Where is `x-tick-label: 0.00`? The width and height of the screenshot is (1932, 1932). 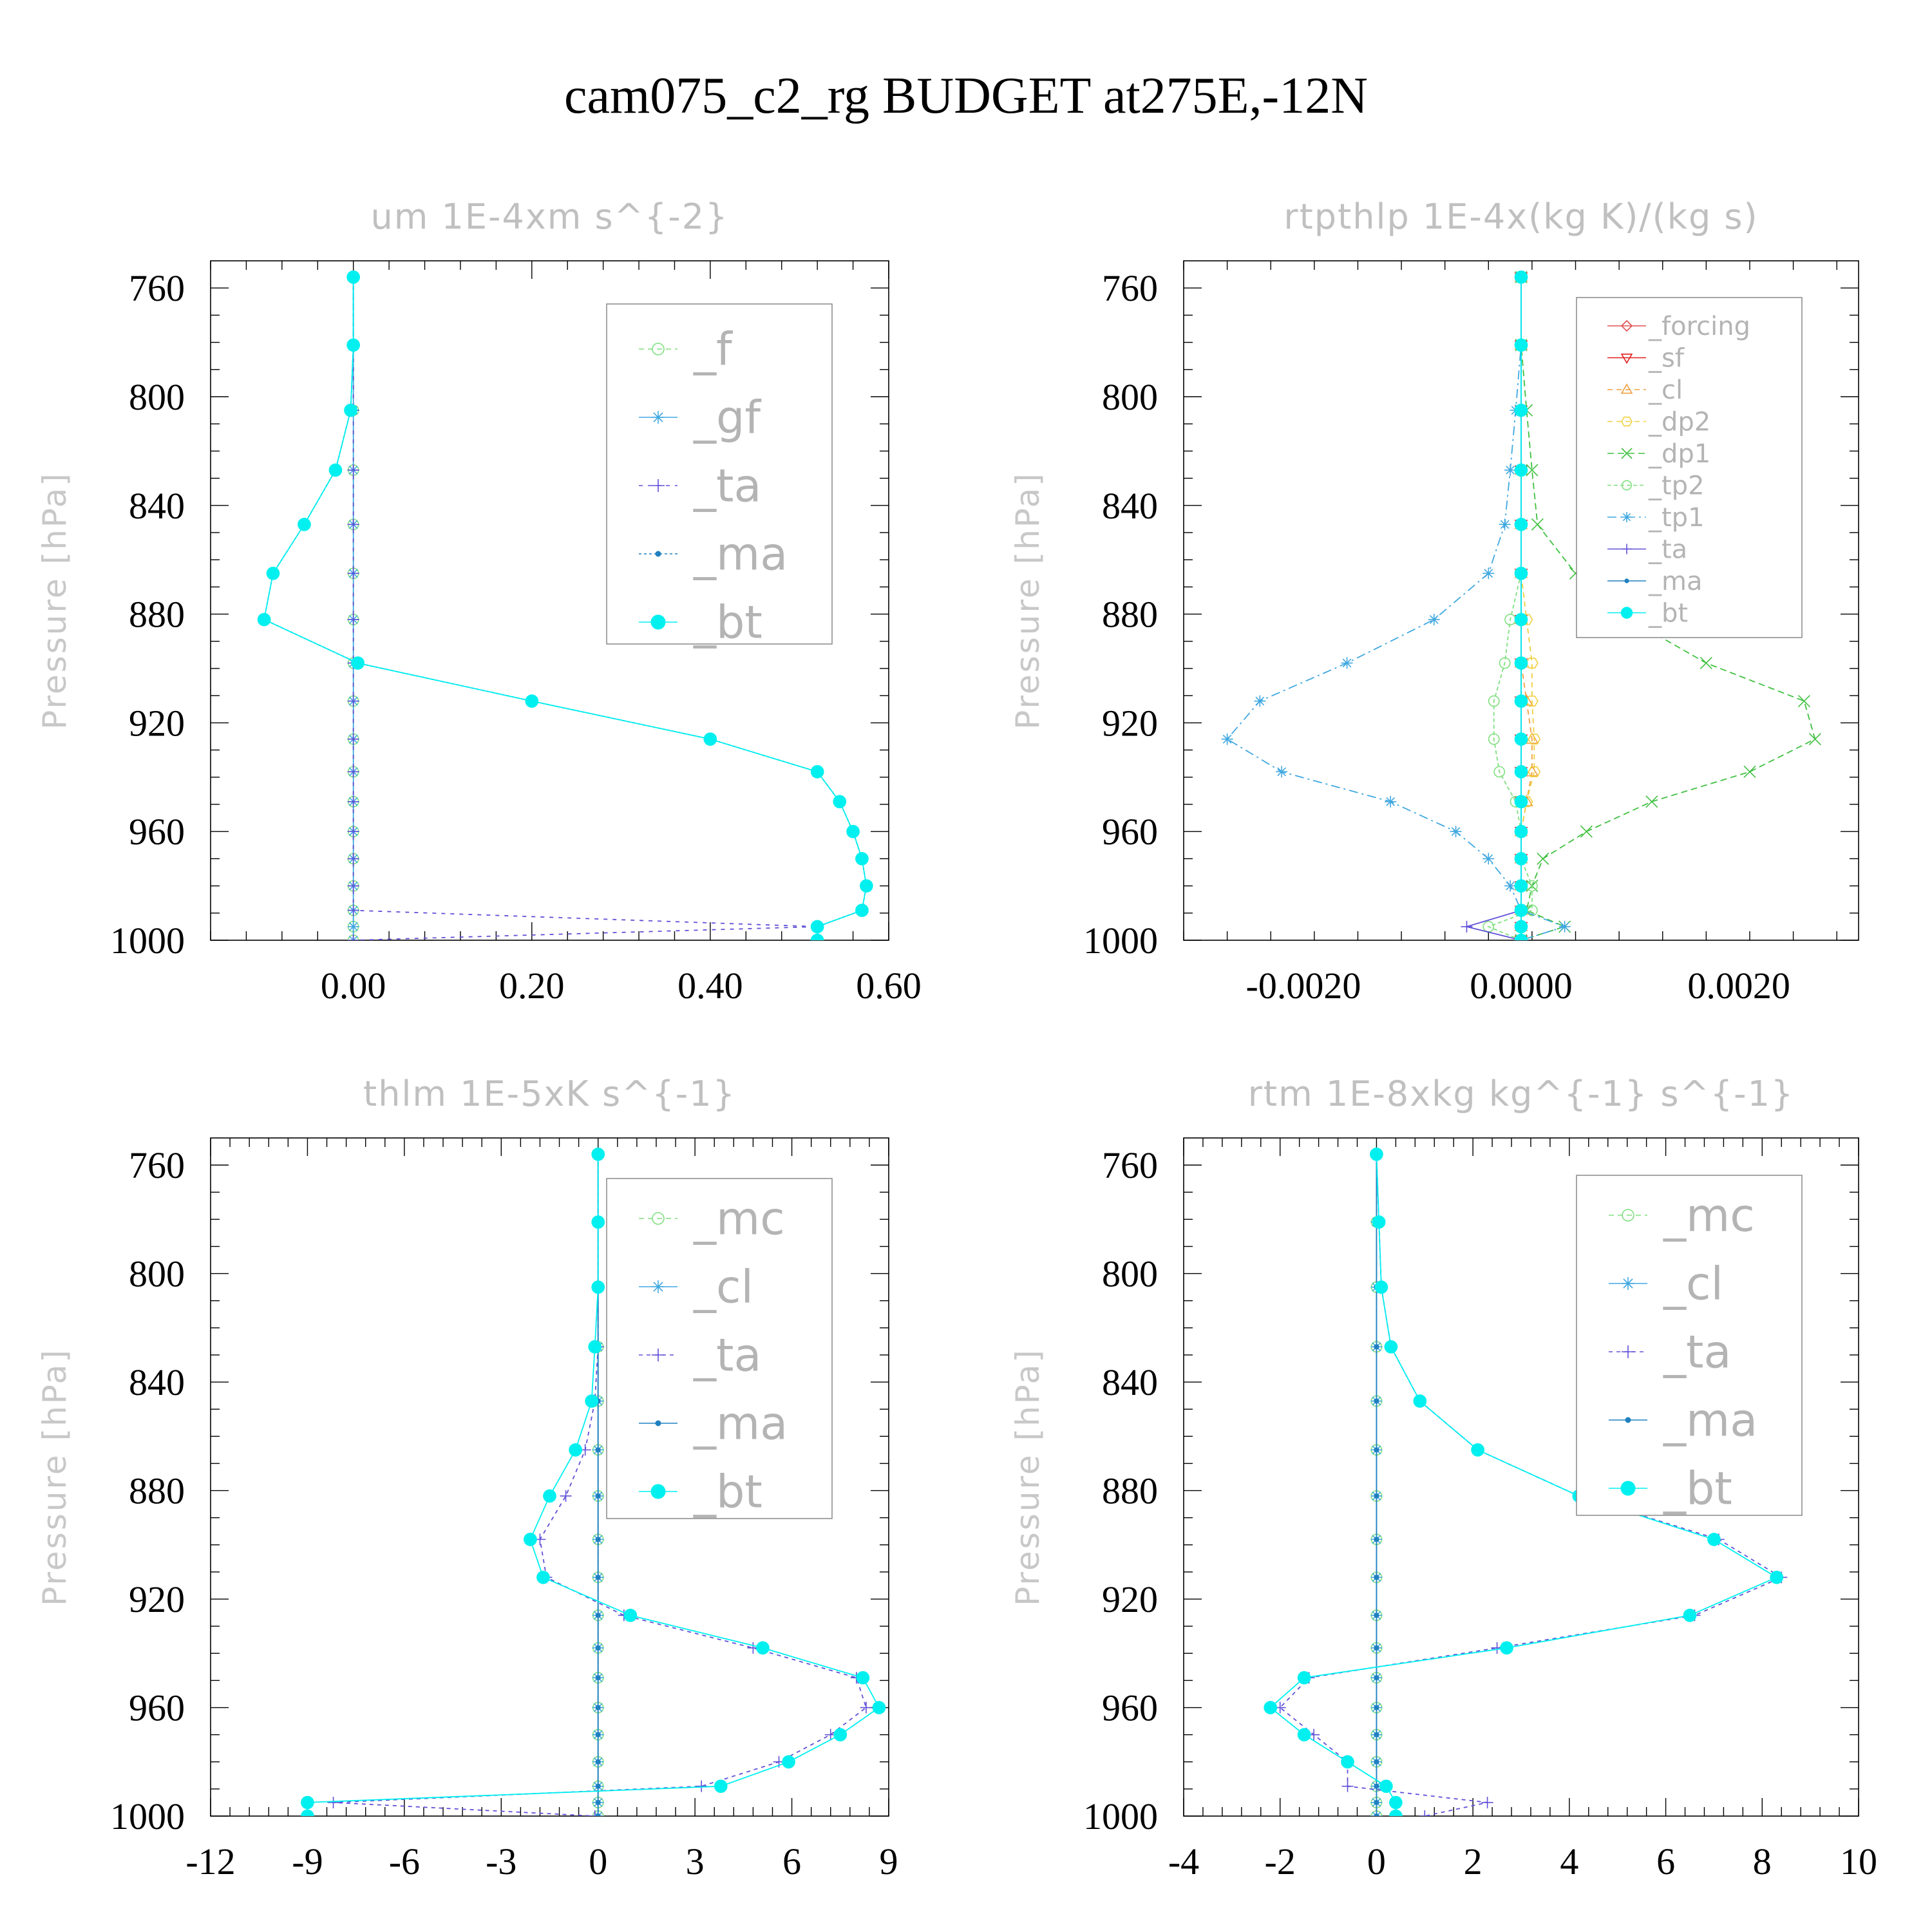
x-tick-label: 0.00 is located at coordinates (353, 986).